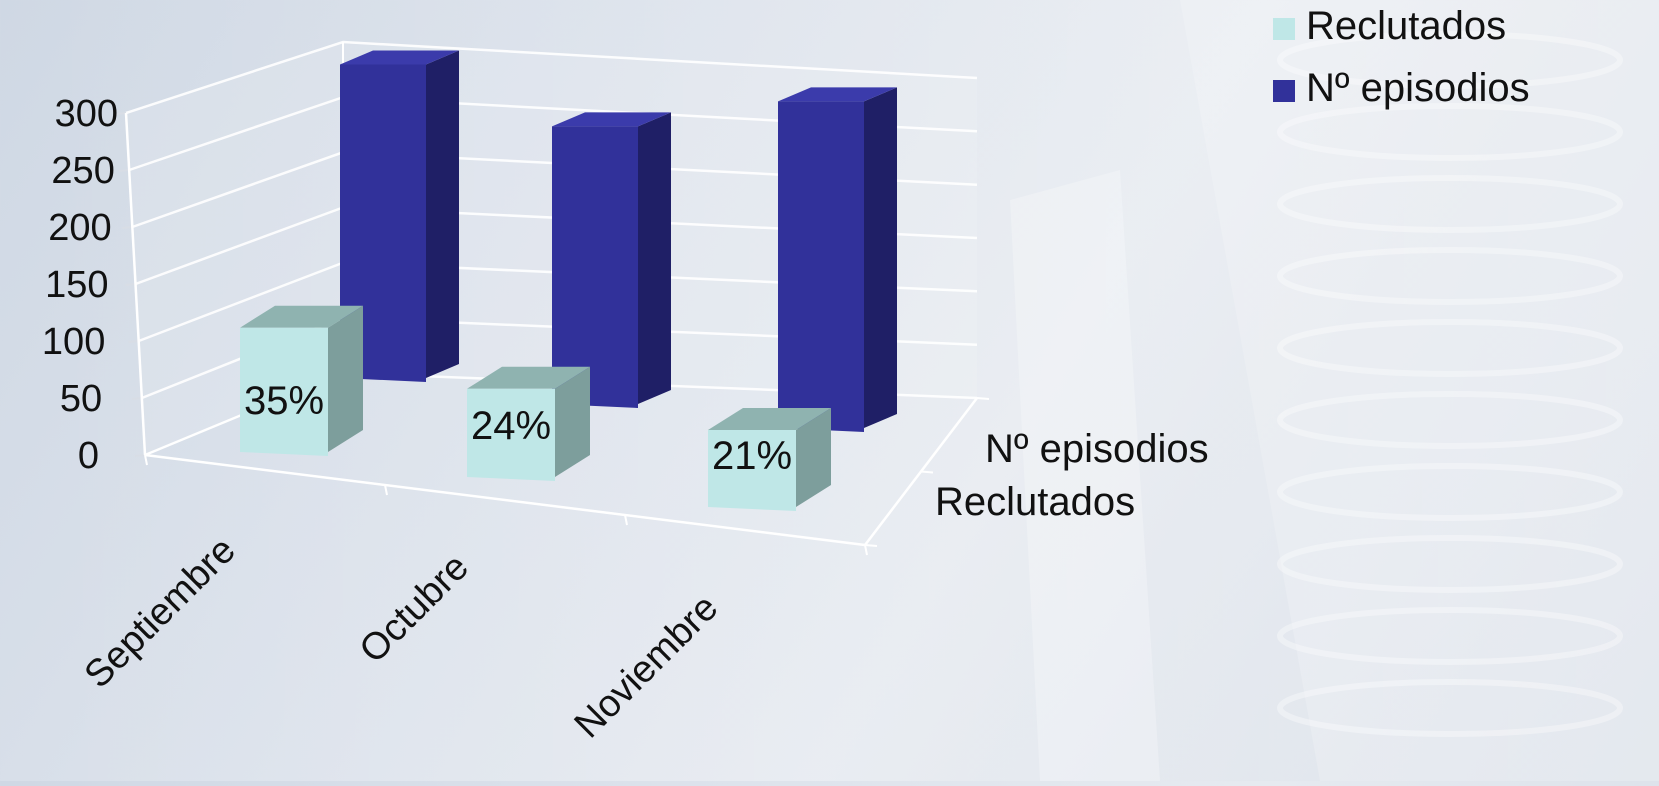  I want to click on y-tick-label: 250, so click(82, 171).